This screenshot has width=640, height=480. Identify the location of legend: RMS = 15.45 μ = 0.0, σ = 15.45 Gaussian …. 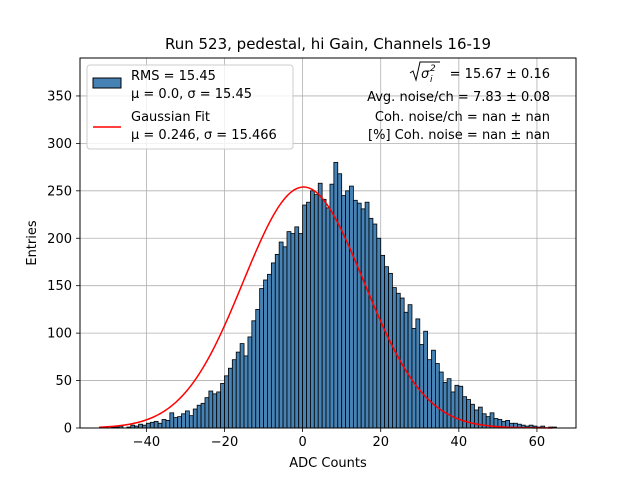
(190, 107).